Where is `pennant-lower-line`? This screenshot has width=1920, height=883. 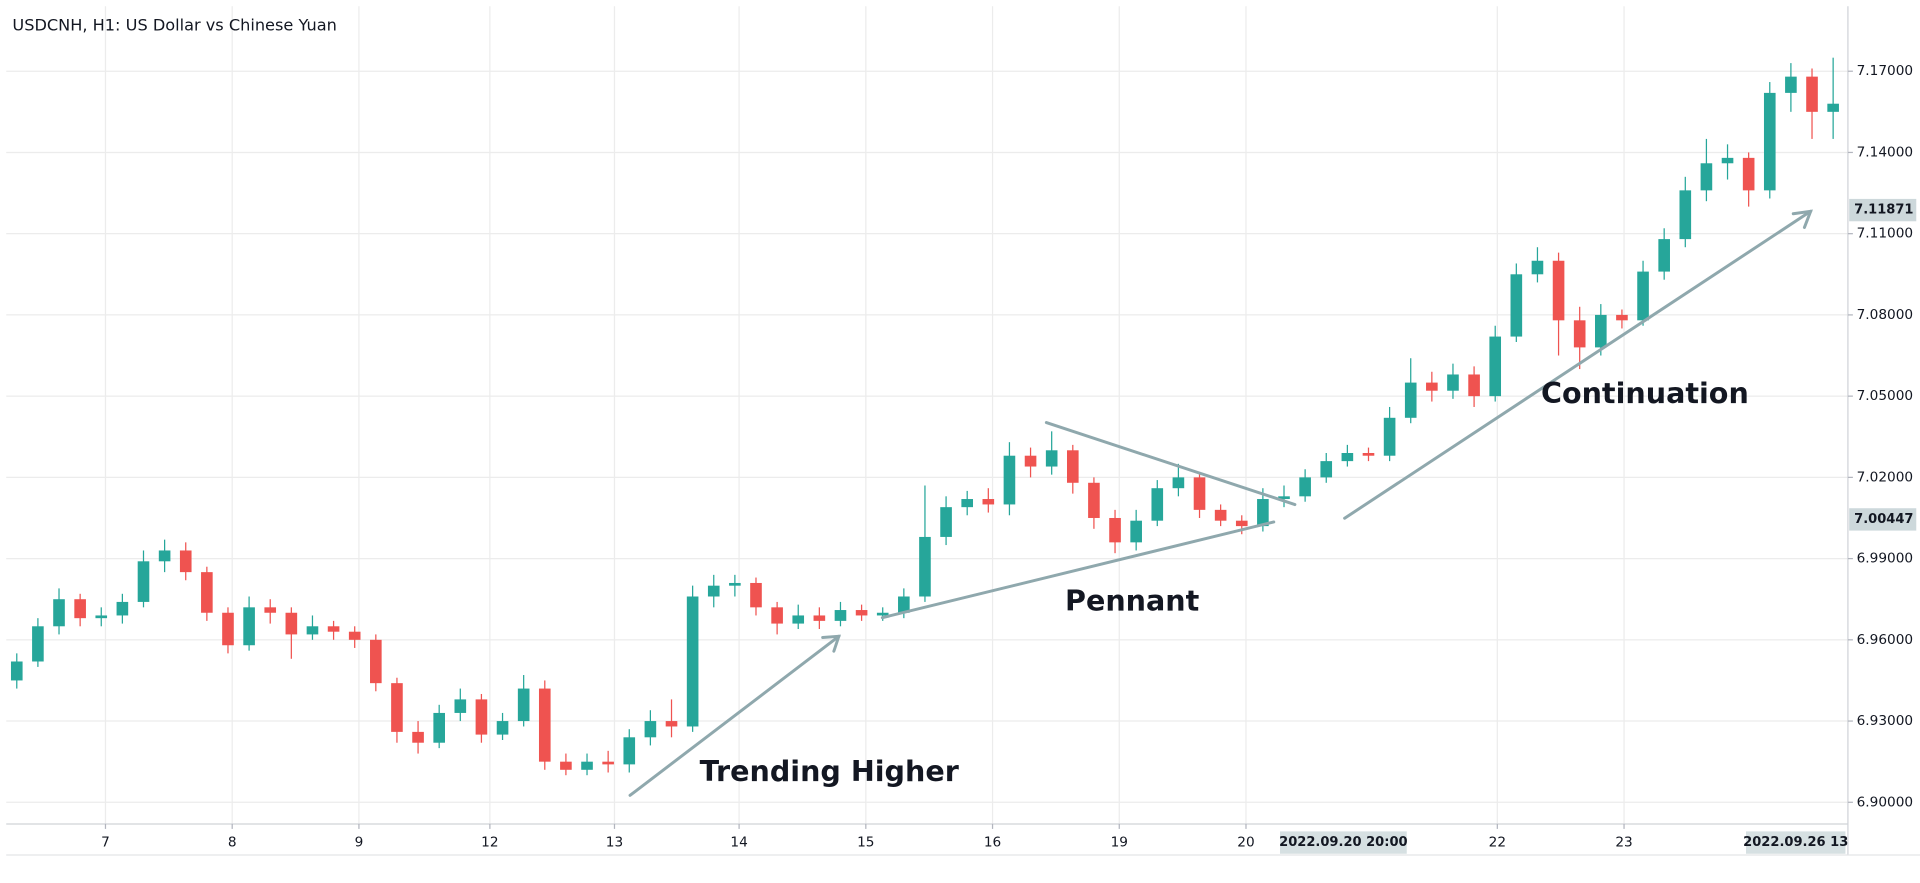
pennant-lower-line is located at coordinates (1078, 570).